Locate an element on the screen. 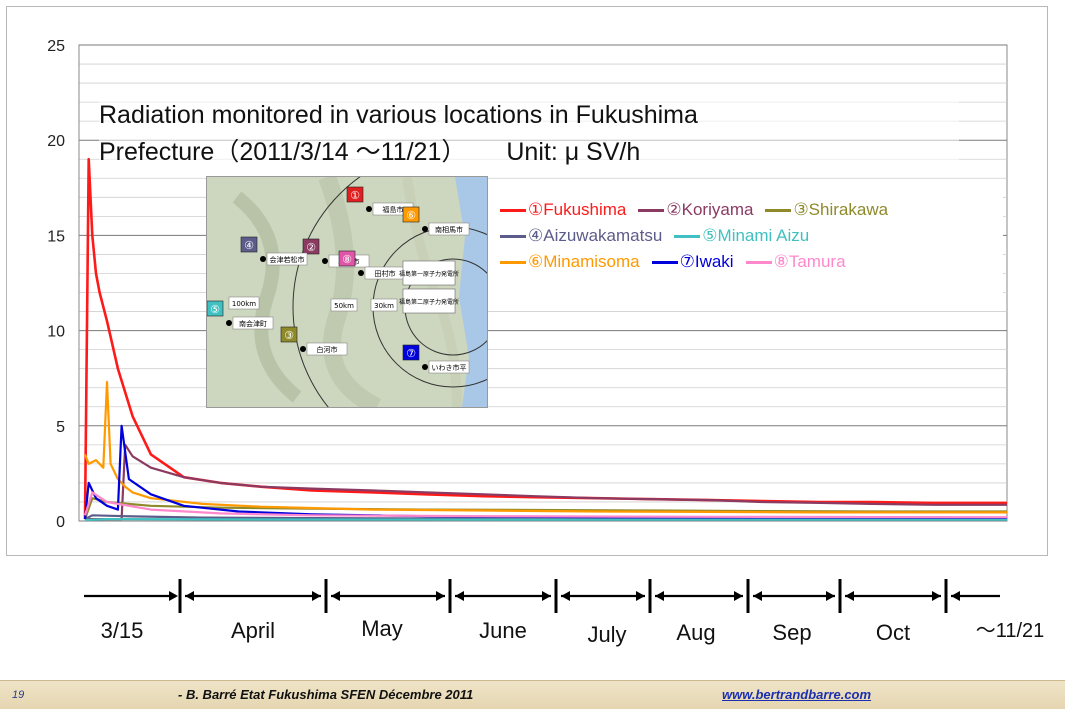 Image resolution: width=1065 pixels, height=709 pixels. svg-text: ⑦ is located at coordinates (411, 353).